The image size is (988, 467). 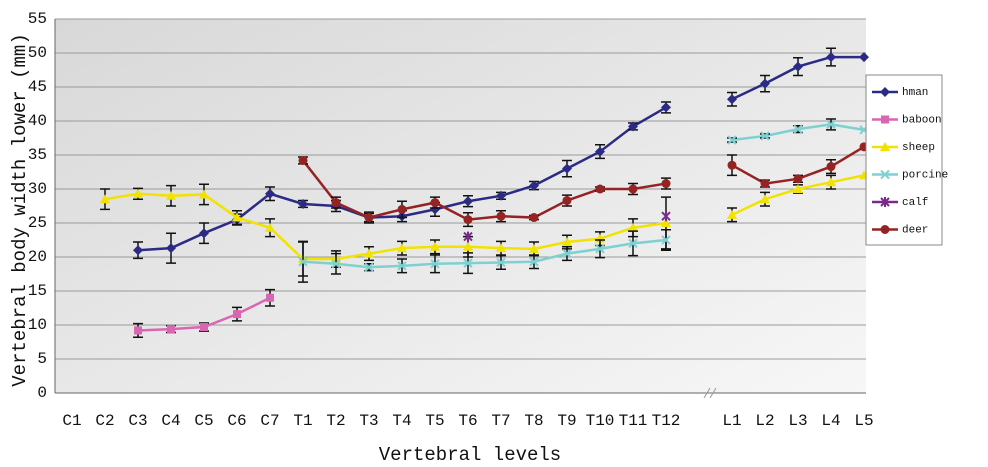 What do you see at coordinates (42, 359) in the screenshot?
I see `y-tick-label: 5` at bounding box center [42, 359].